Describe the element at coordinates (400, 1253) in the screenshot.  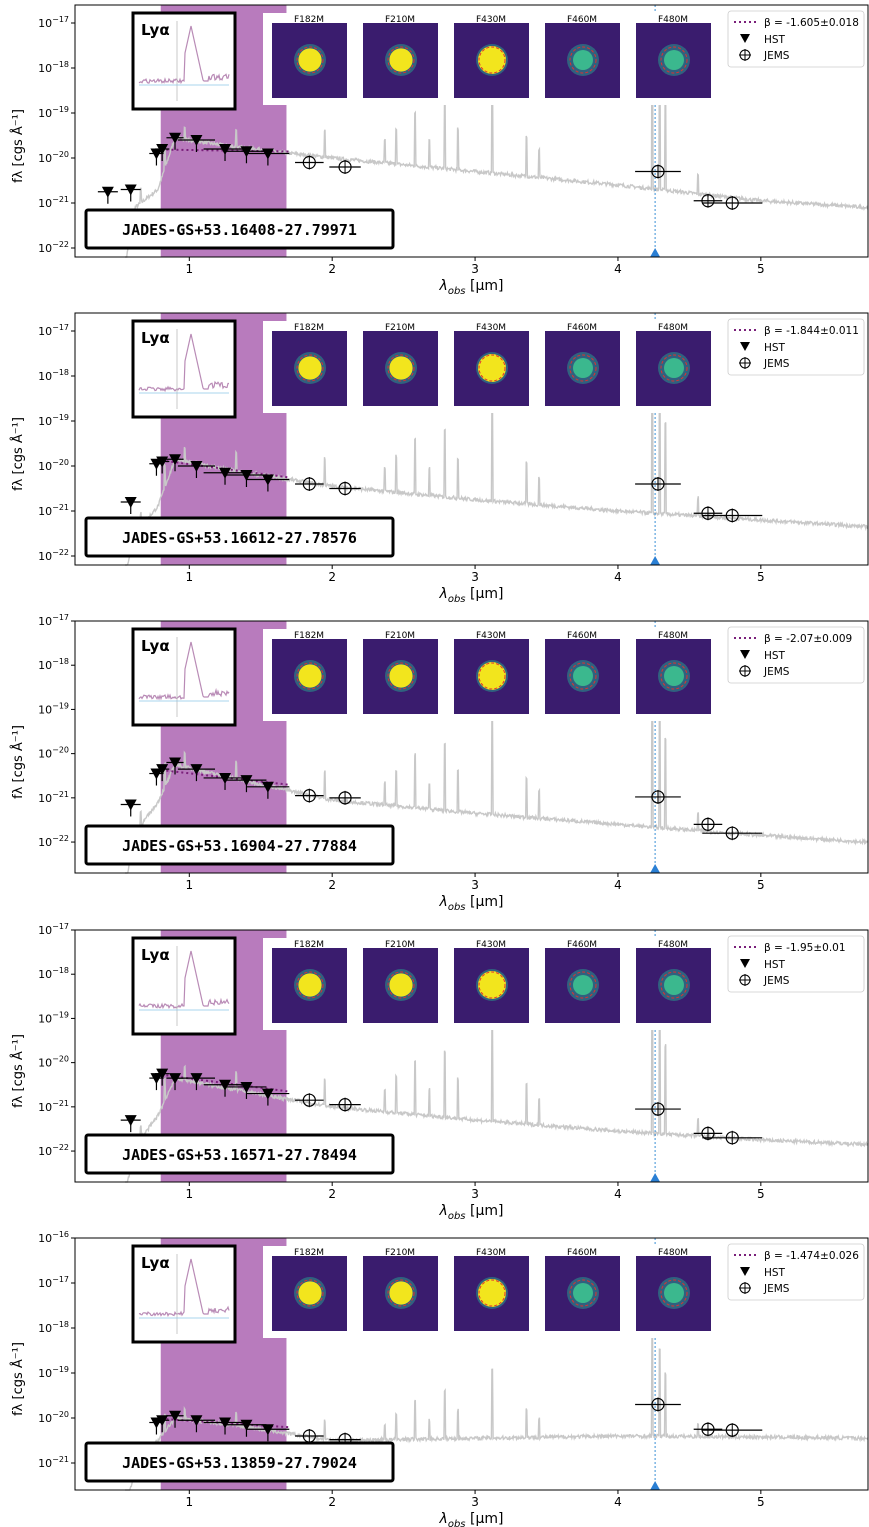
I see `cutout-band-label: F210M` at that location.